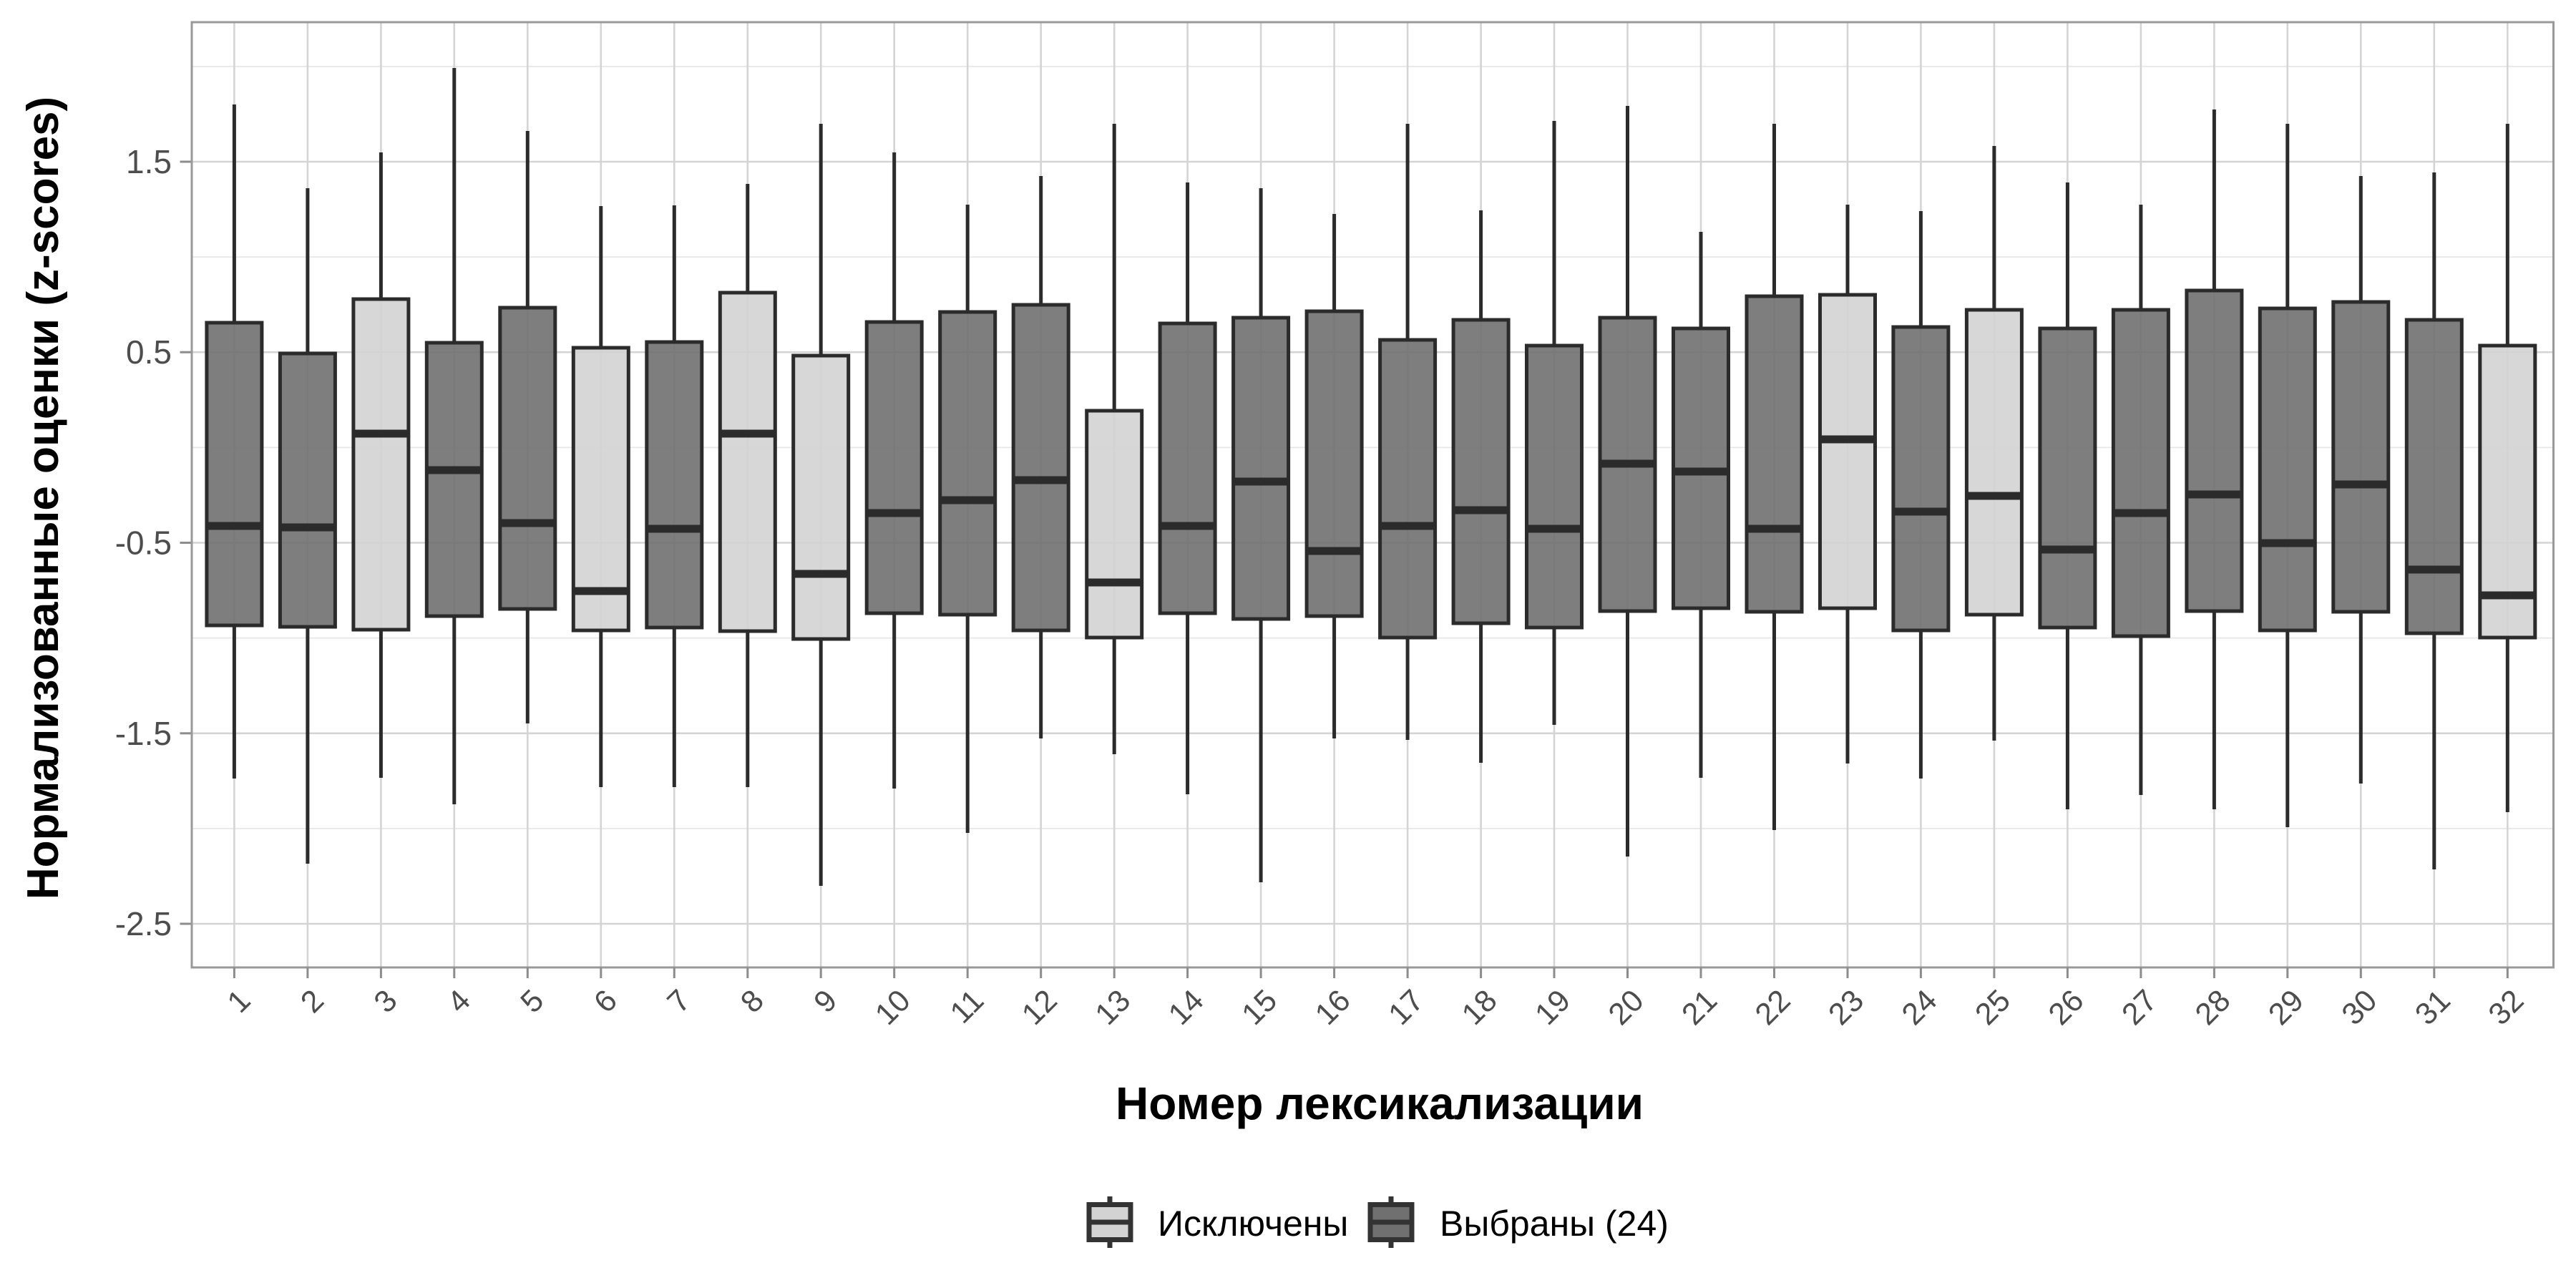 This screenshot has height=1288, width=2576. Describe the element at coordinates (143, 543) in the screenshot. I see `svg-text: -0.5` at that location.